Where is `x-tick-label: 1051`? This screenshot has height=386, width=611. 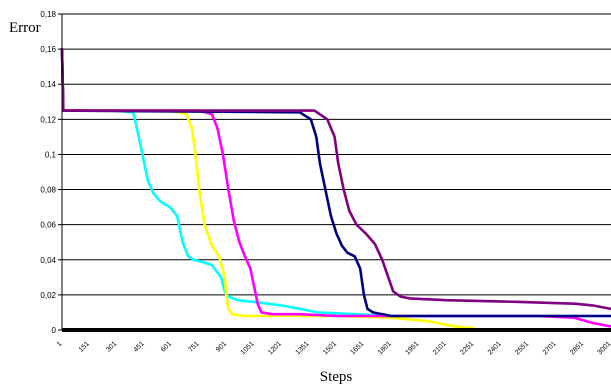 x-tick-label: 1051 is located at coordinates (248, 348).